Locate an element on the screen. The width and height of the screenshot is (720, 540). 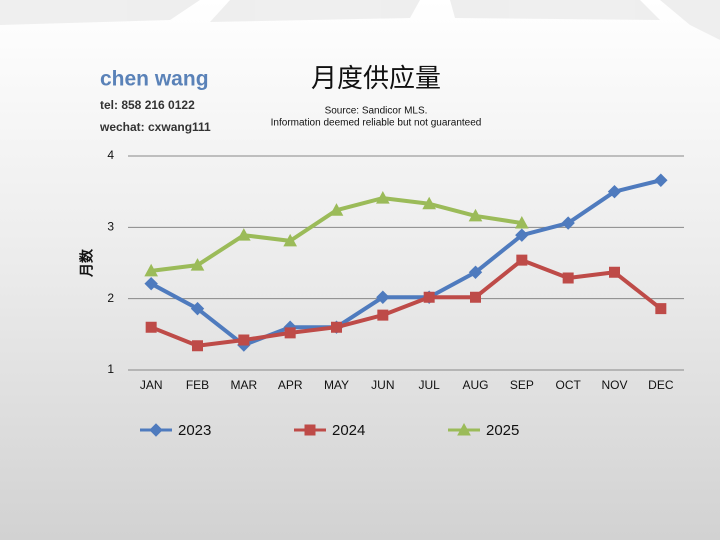
y-tick-label: 3 is located at coordinates (110, 227).